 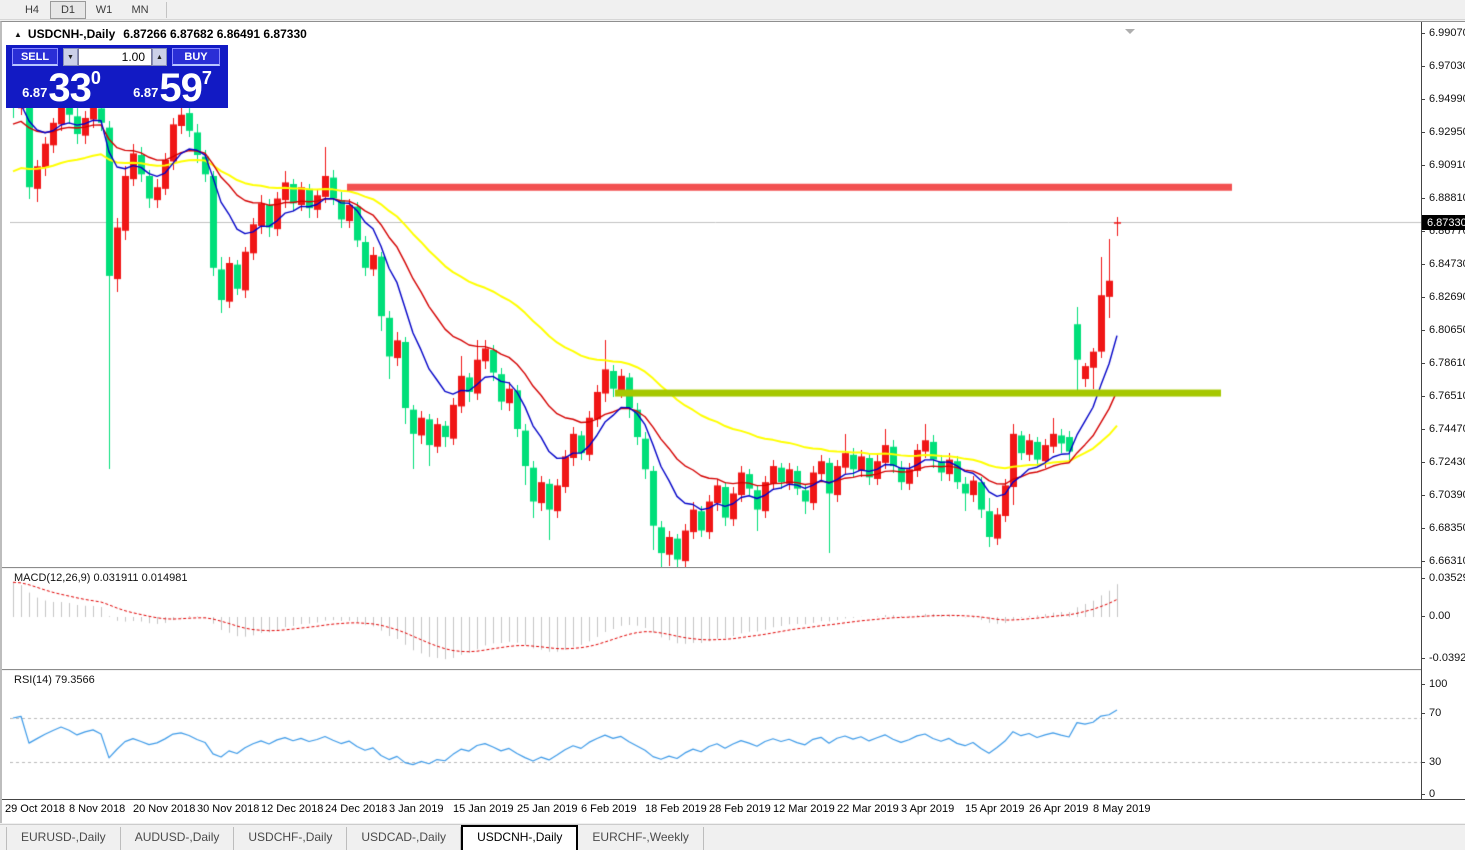 What do you see at coordinates (804, 809) in the screenshot?
I see `time-axis-label: 12 Mar 2019` at bounding box center [804, 809].